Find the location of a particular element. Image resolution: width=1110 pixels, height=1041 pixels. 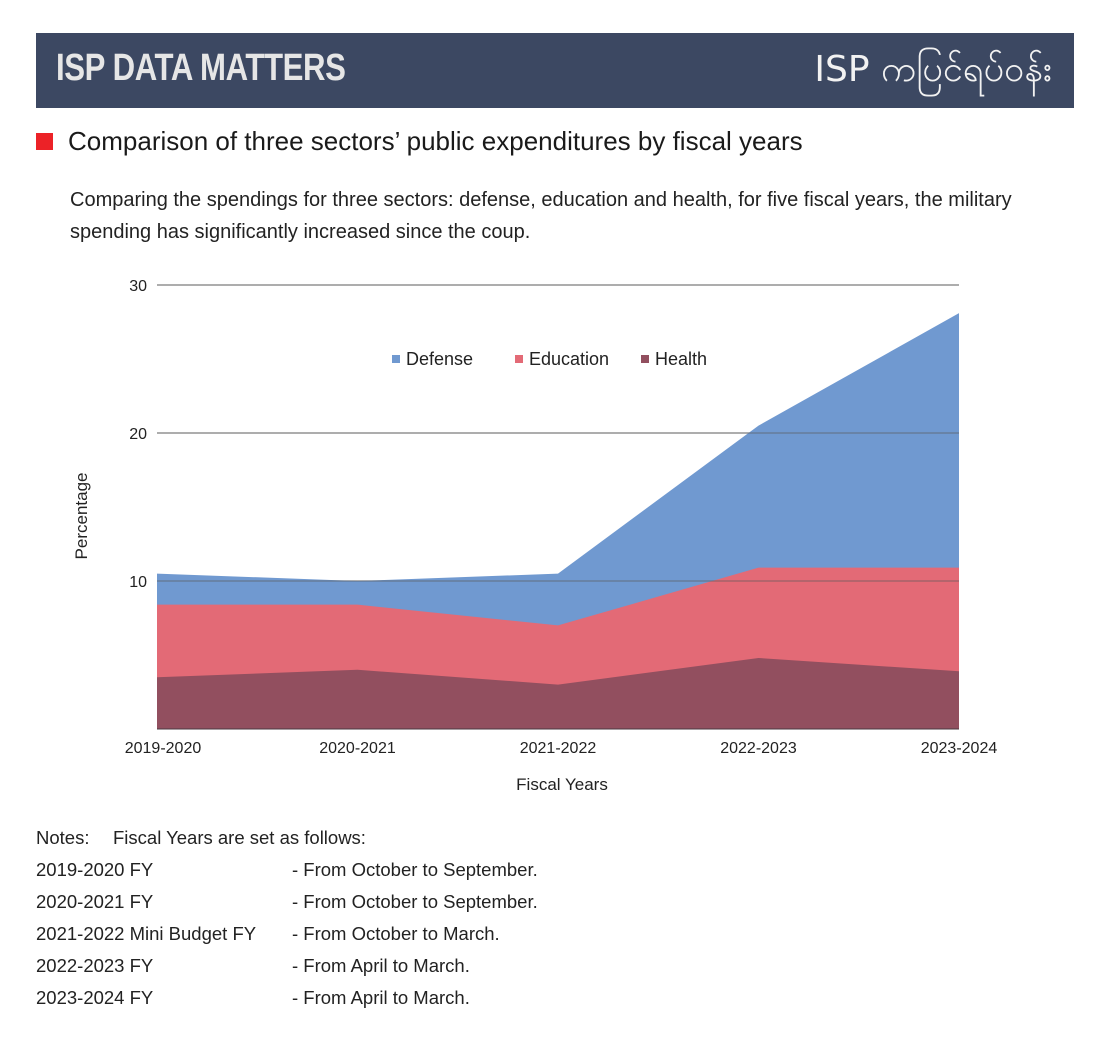

notes-row: 2022-2023 FY - From April to March. is located at coordinates (287, 966).